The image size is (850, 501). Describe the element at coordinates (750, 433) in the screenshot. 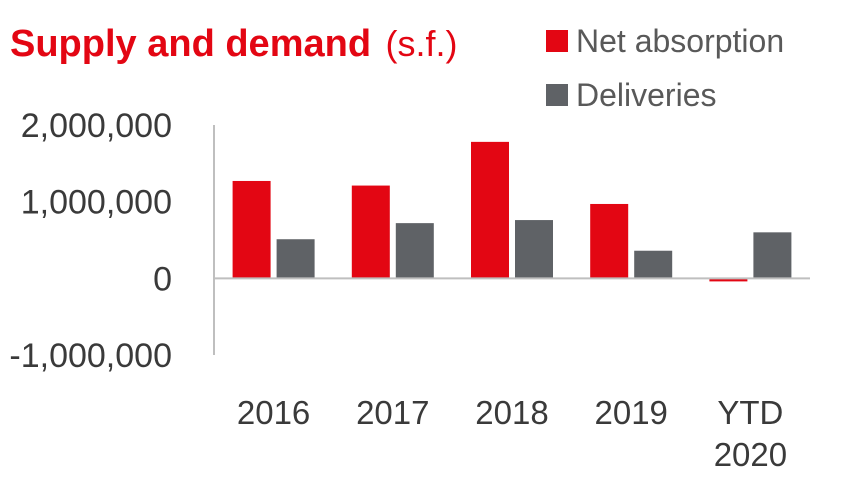

I see `x-tick-label-4: YTD 2020` at that location.